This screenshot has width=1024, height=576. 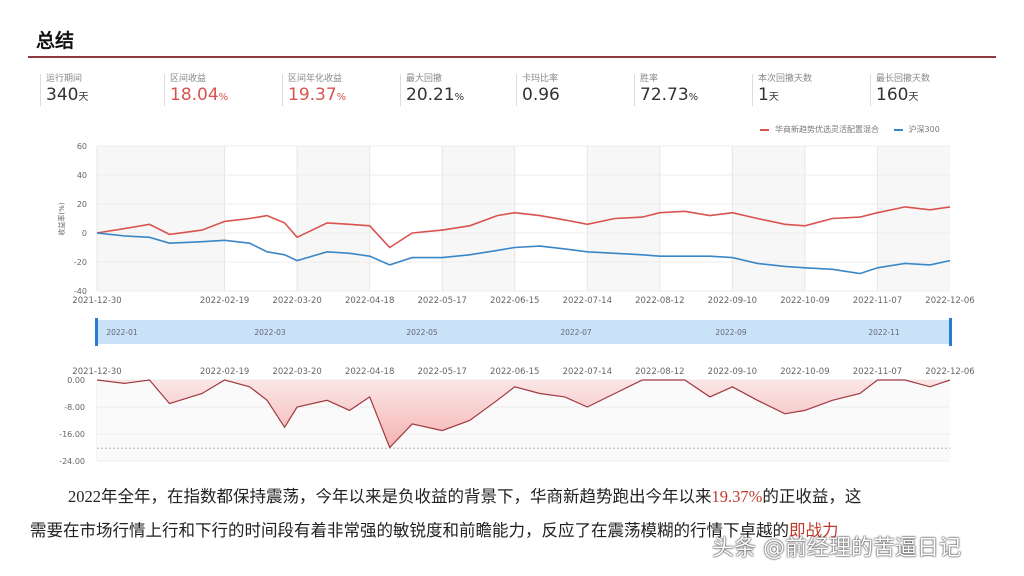 What do you see at coordinates (315, 79) in the screenshot?
I see `stat-label: 区间年化收益` at bounding box center [315, 79].